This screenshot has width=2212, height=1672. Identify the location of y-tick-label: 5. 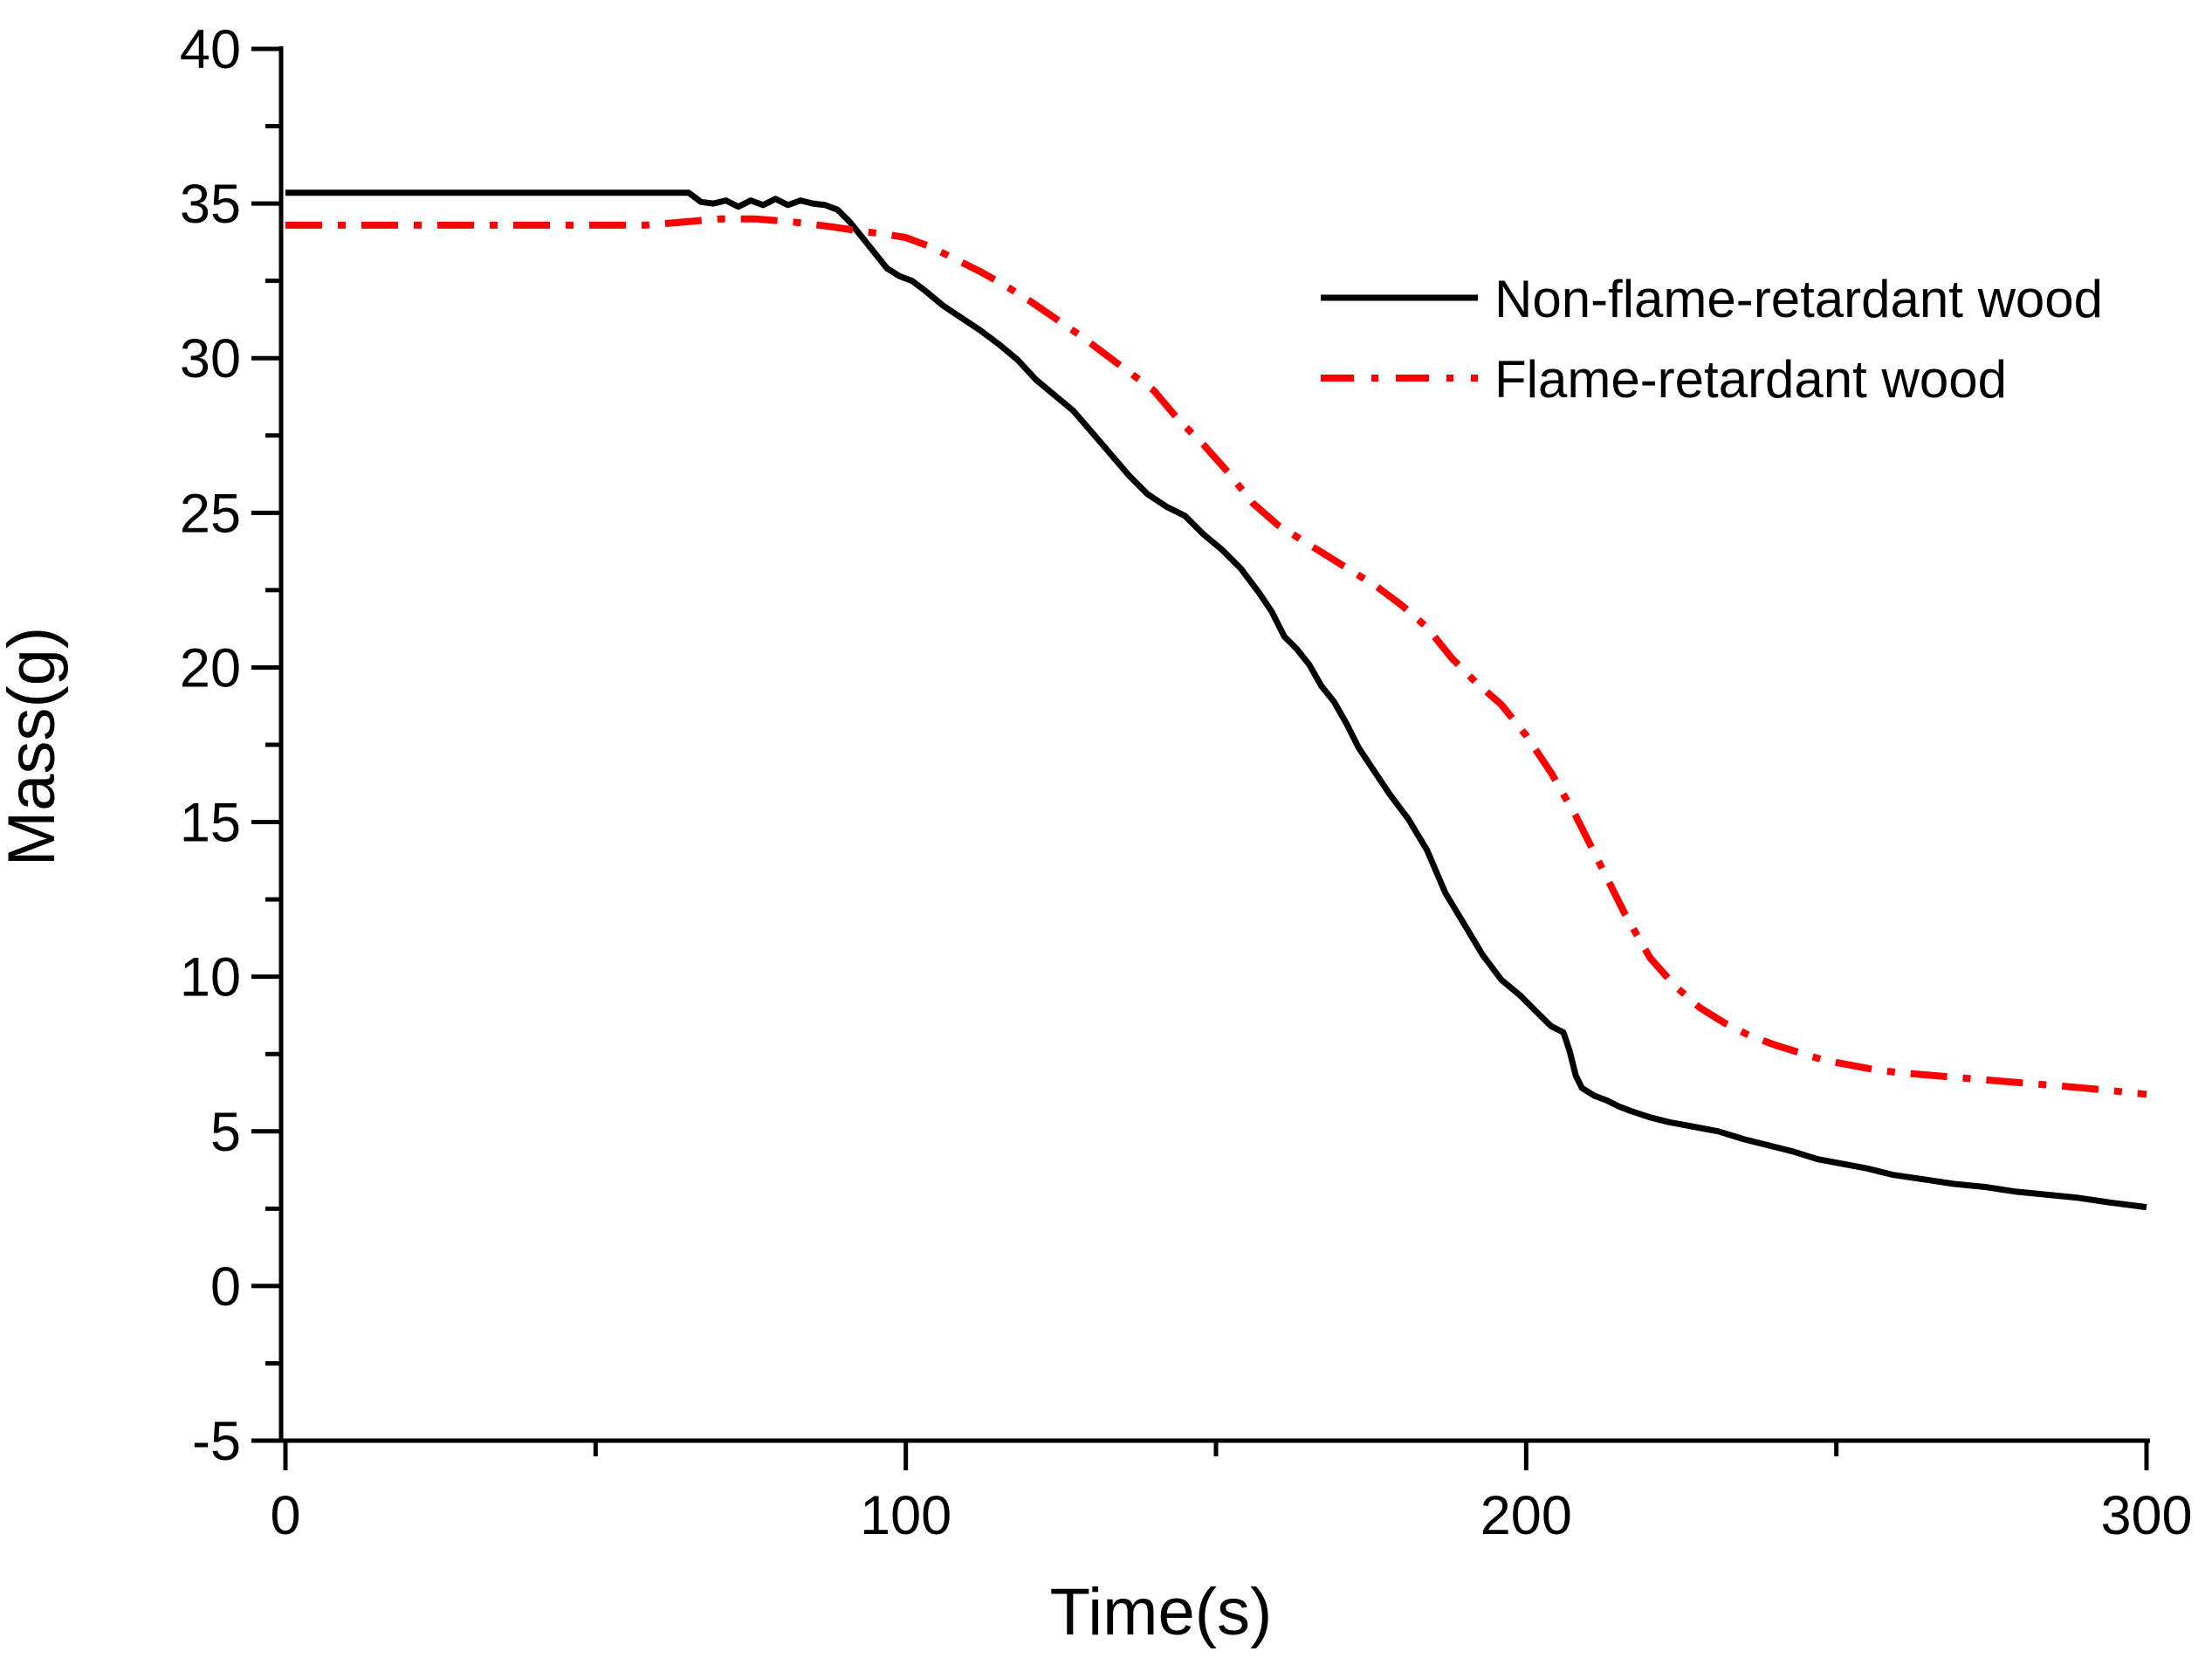
(226, 1132).